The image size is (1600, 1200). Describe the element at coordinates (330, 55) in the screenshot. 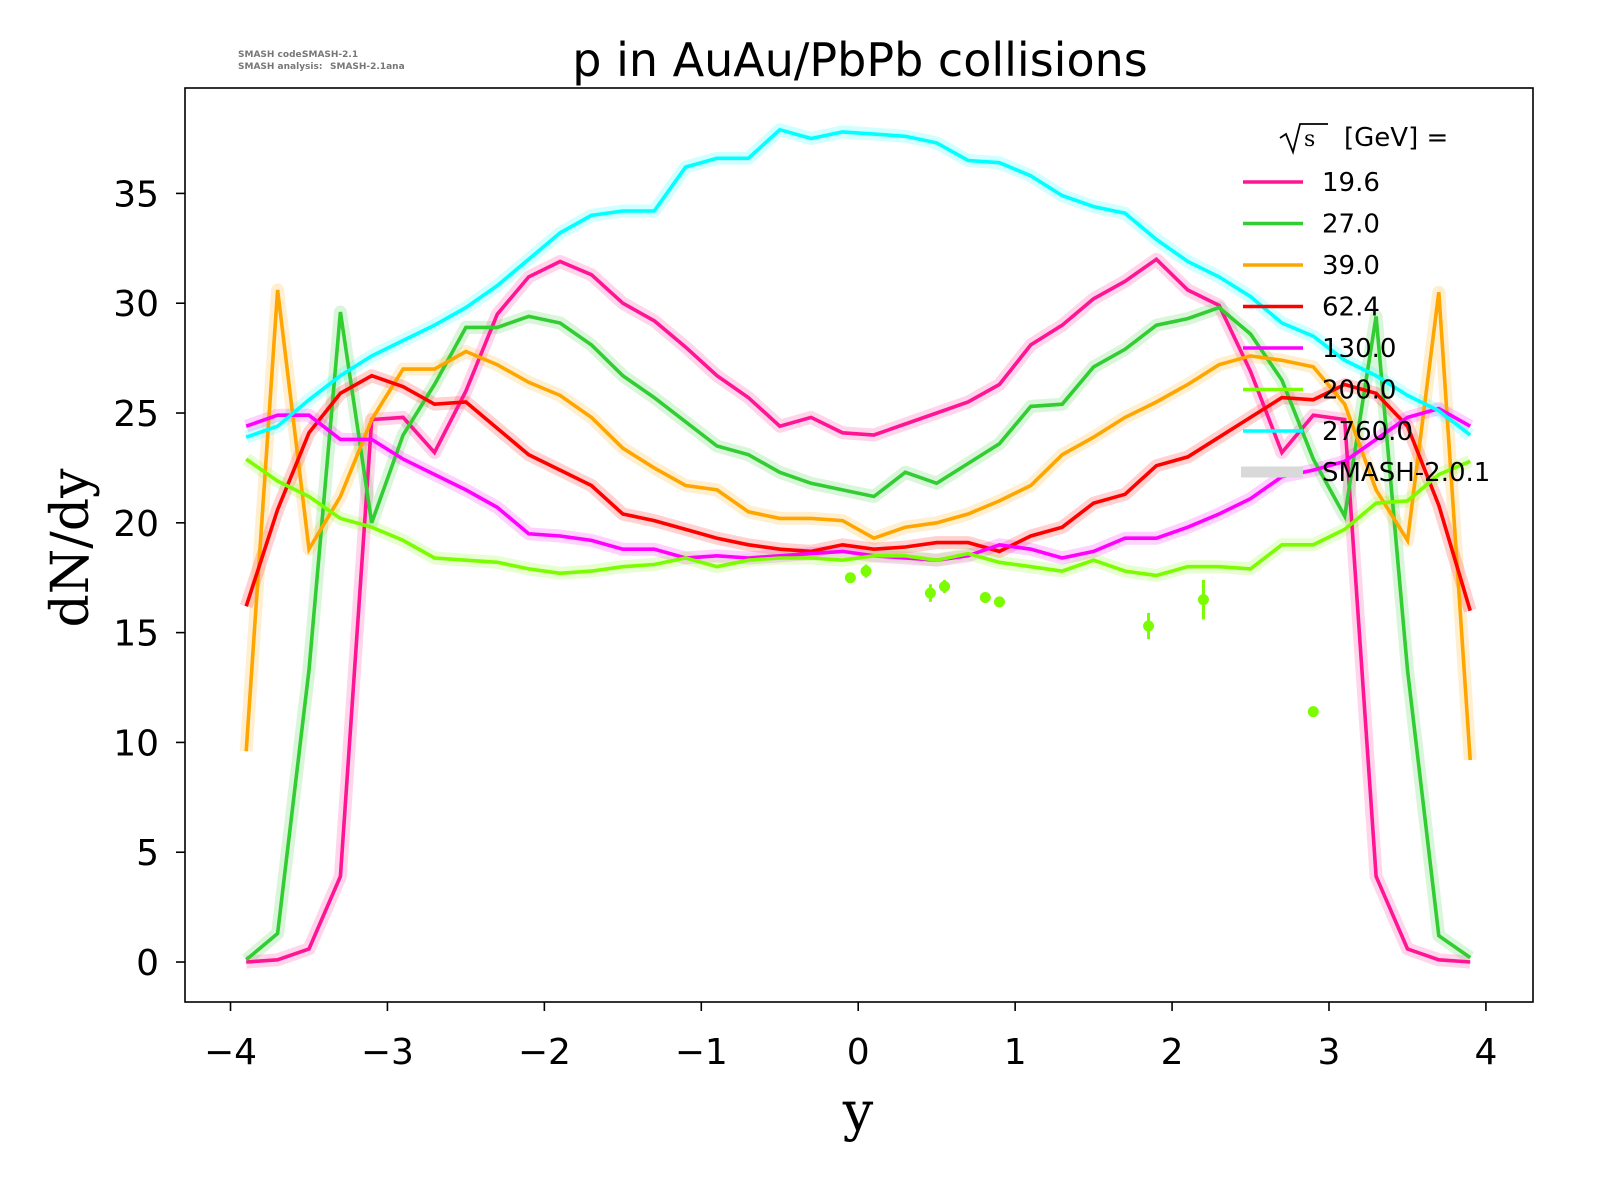

I see `watermark-line1-value: SMASH-2.1` at that location.